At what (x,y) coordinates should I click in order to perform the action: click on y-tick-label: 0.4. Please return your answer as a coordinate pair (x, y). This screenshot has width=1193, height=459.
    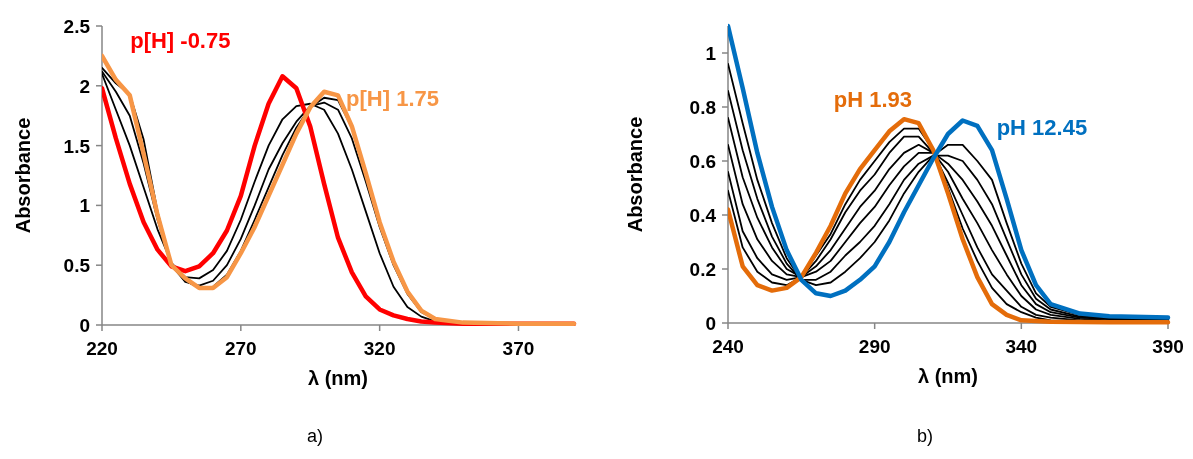
    Looking at the image, I should click on (703, 215).